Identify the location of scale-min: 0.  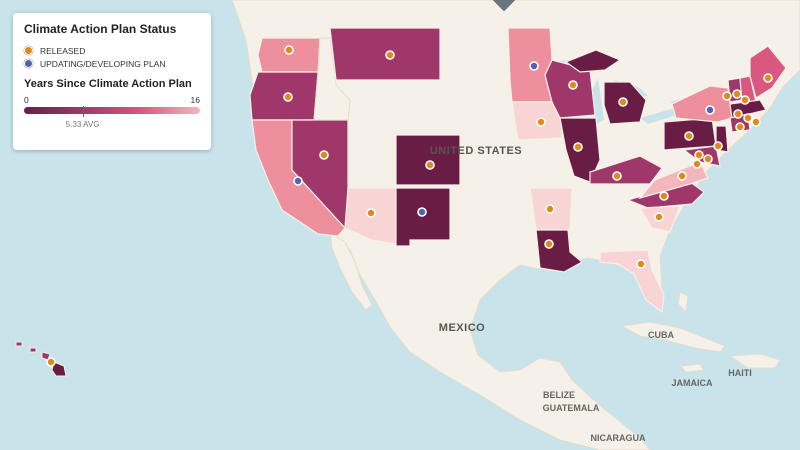
(26, 100).